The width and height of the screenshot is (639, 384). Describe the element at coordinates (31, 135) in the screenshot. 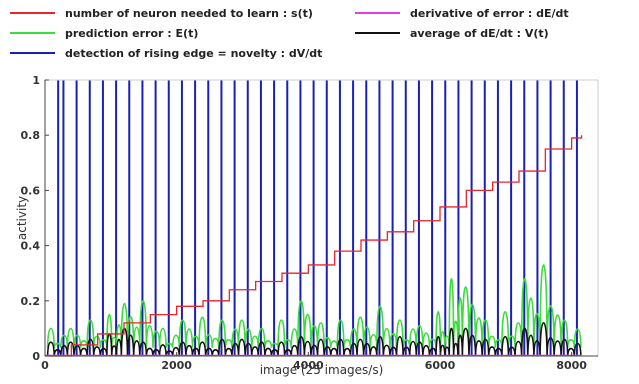

I see `y-tick-label: 0.8` at that location.